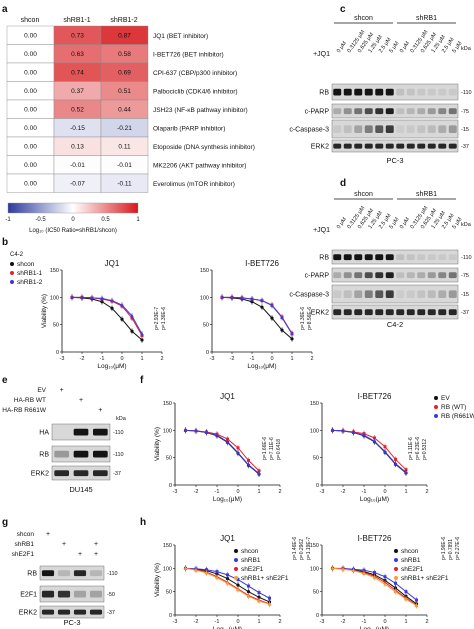 This screenshot has width=474, height=629. I want to click on heatmap-cell-value: -0.07, so click(77, 184).